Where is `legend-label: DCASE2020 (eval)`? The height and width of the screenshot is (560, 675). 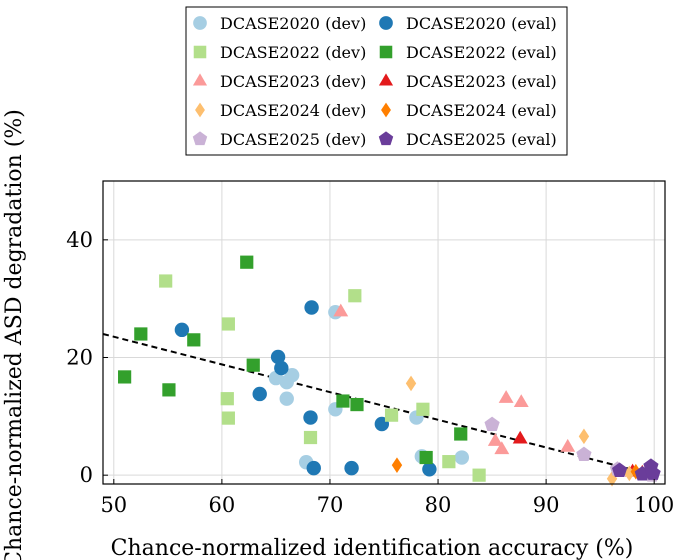
legend-label: DCASE2020 (eval) is located at coordinates (481, 23).